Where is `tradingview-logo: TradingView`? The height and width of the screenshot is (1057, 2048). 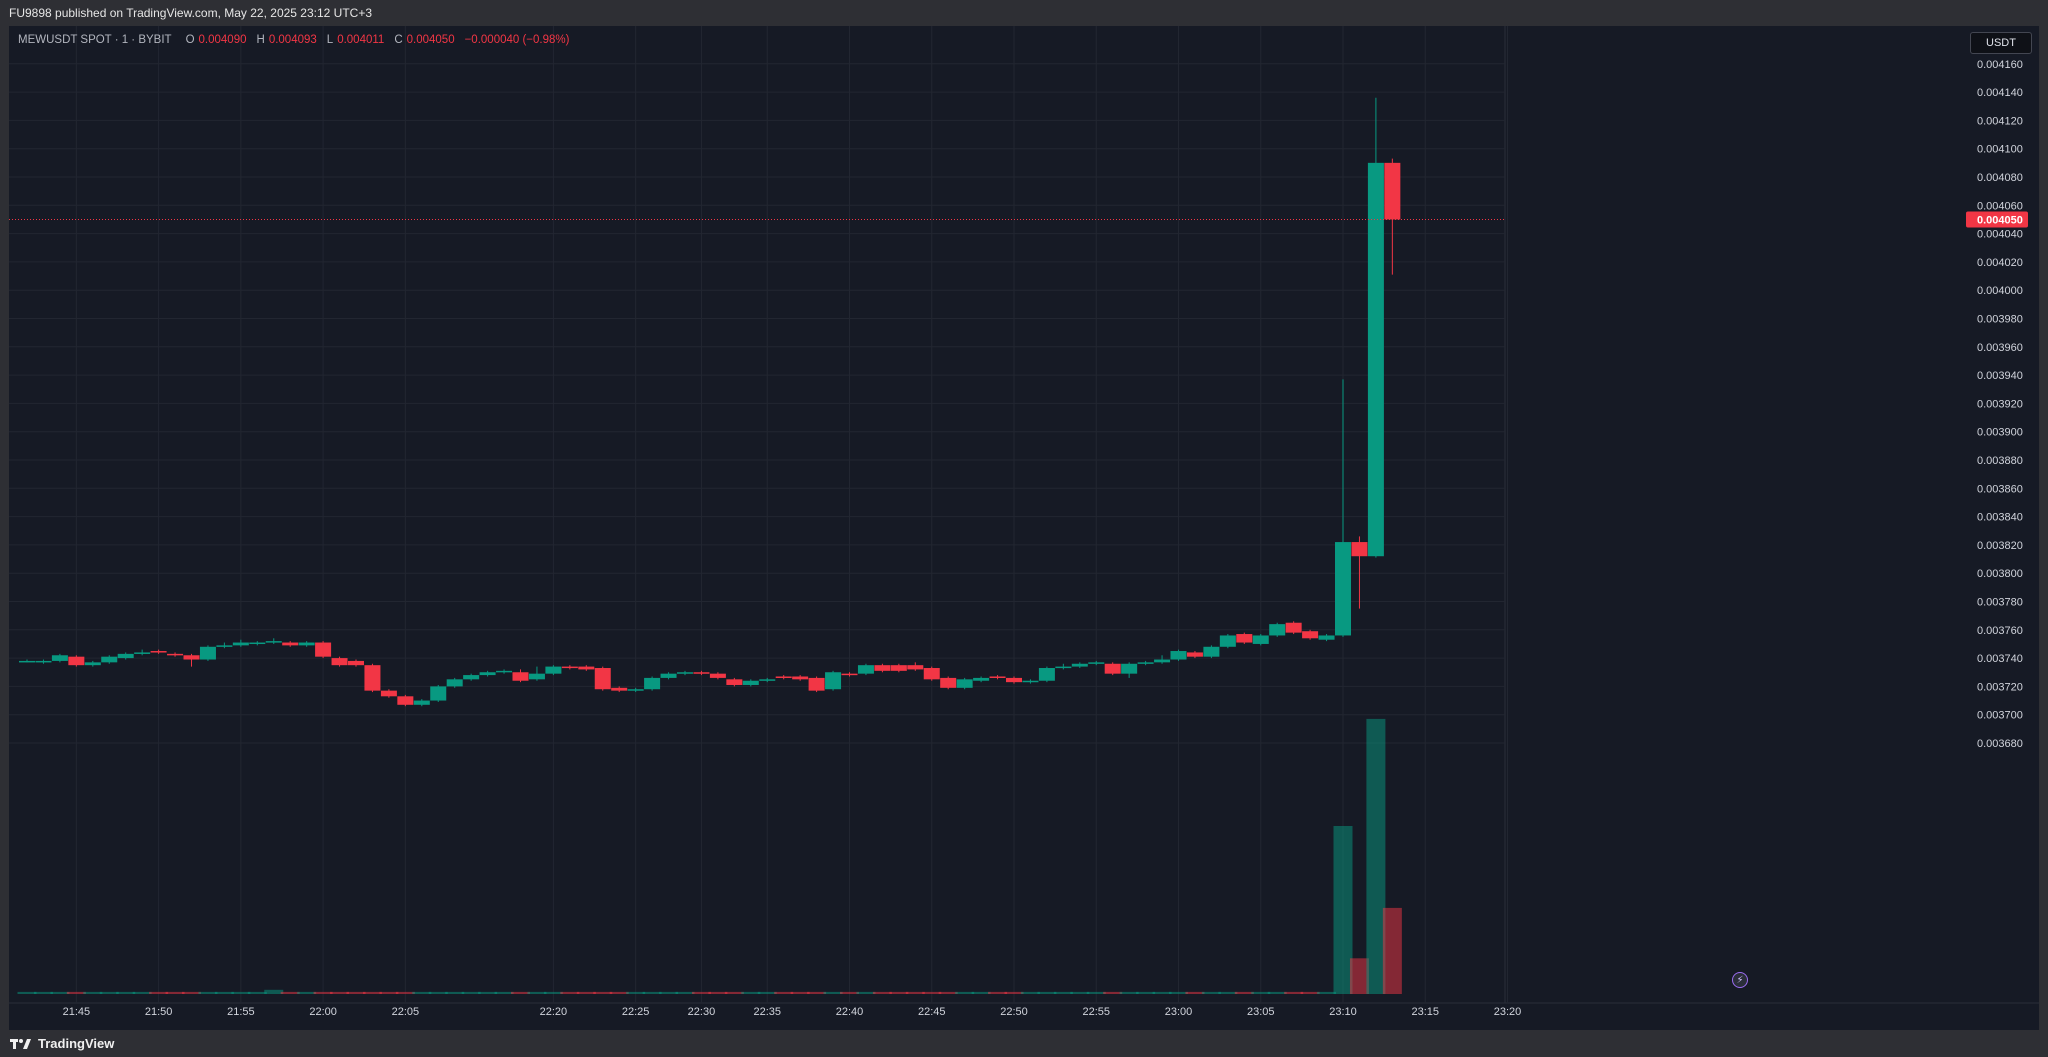 tradingview-logo: TradingView is located at coordinates (62, 1043).